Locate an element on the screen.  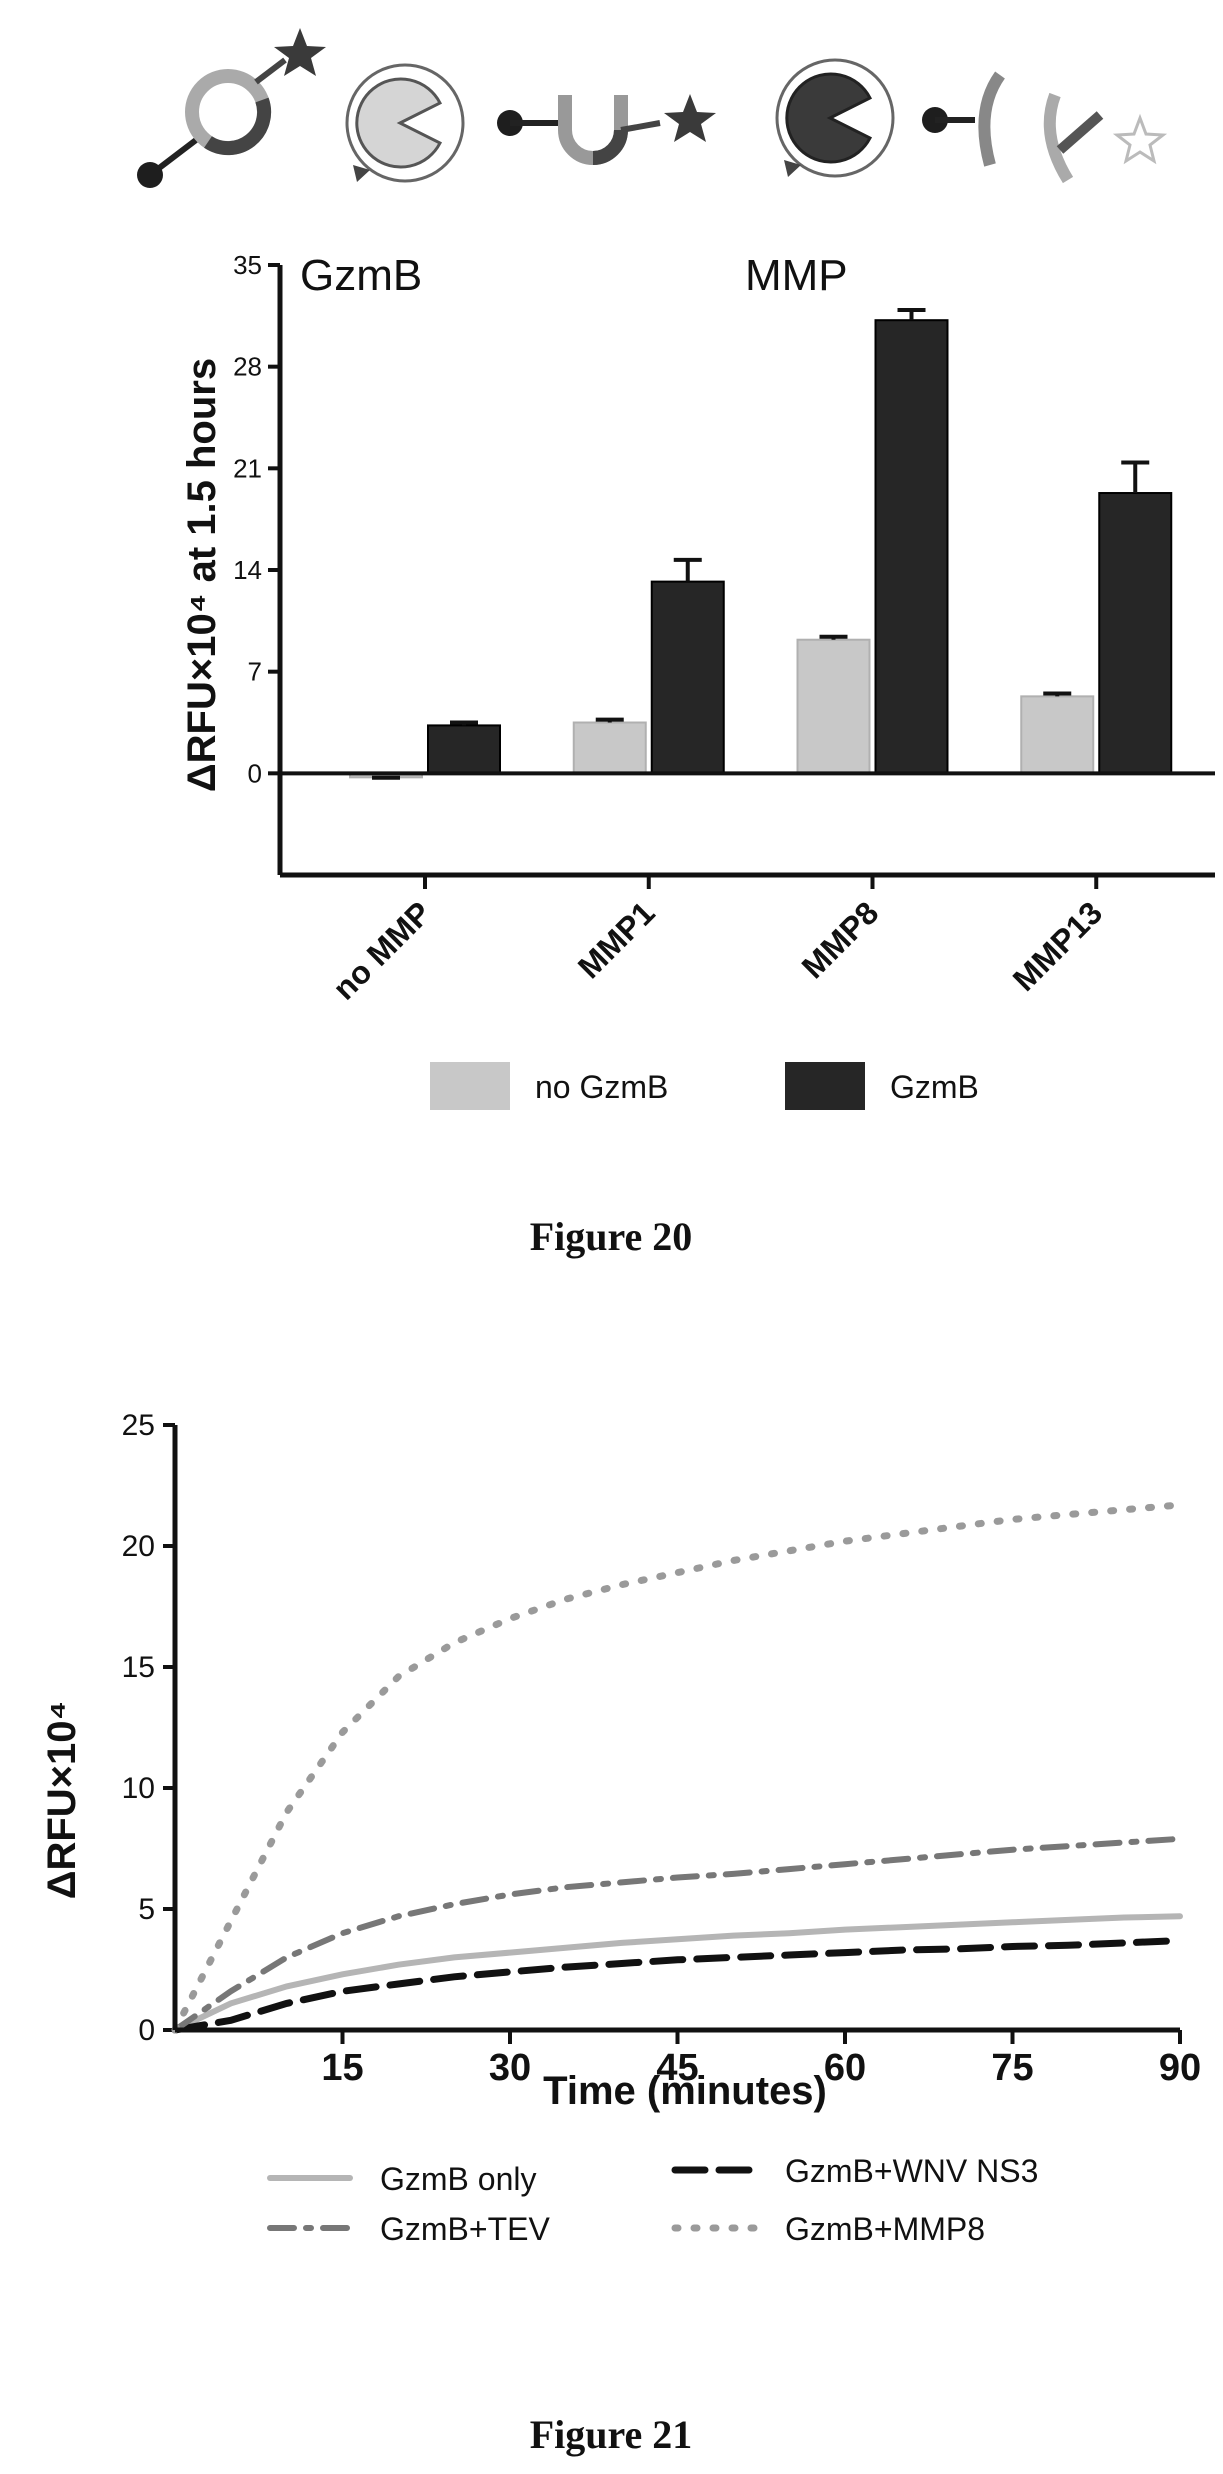
f21-x-tick-label: 30 is located at coordinates (510, 2068).